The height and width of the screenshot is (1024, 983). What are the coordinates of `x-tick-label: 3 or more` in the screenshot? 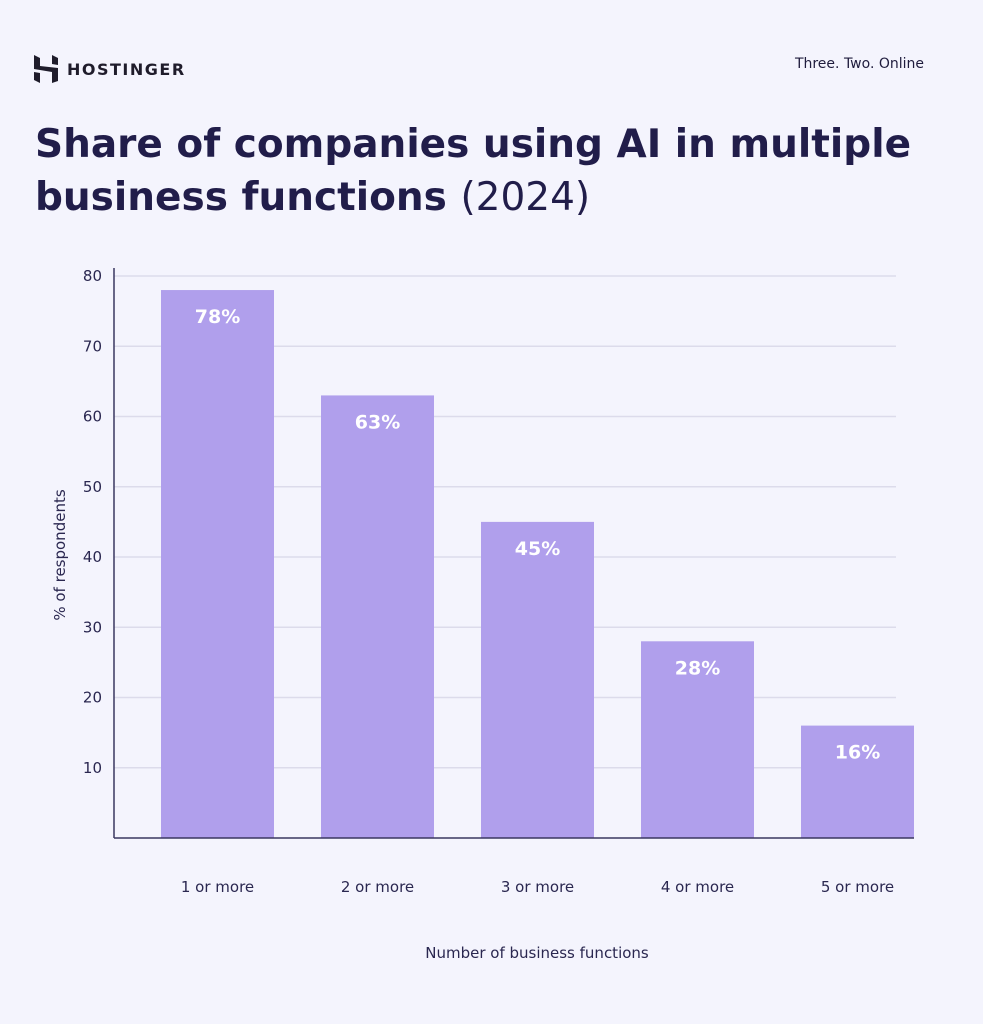 It's located at (537, 887).